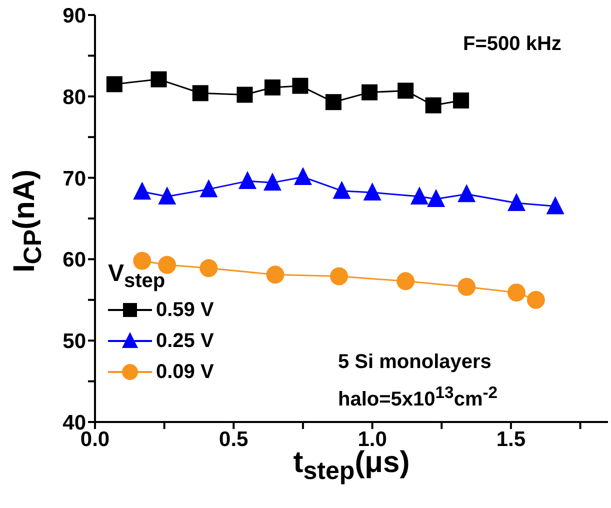 The width and height of the screenshot is (611, 508). I want to click on legend-label: 0.59 V, so click(185, 310).